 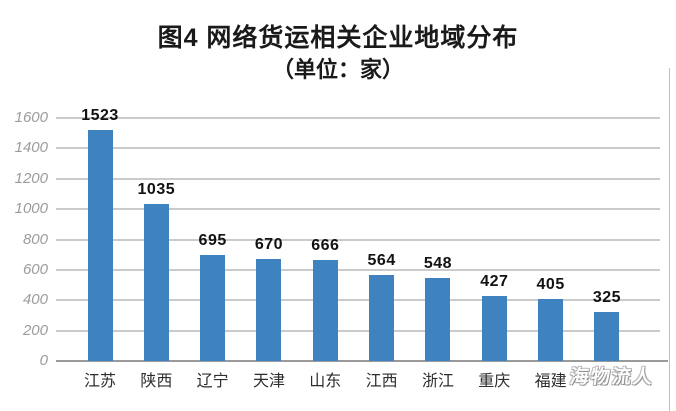 What do you see at coordinates (35, 330) in the screenshot?
I see `y-tick-label: 200` at bounding box center [35, 330].